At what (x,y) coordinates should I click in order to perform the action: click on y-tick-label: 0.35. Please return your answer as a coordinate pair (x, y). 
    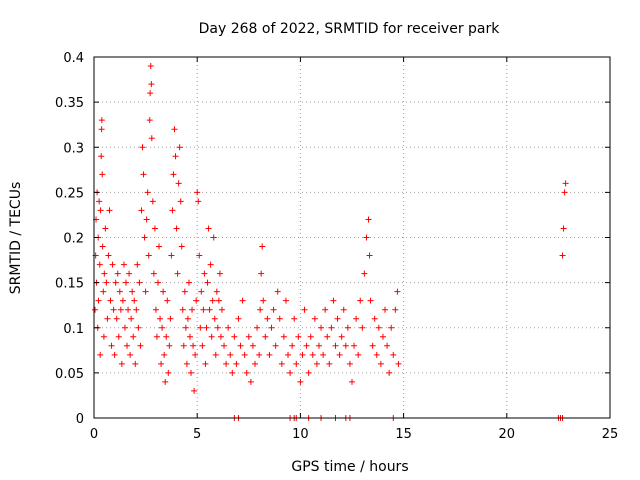
    Looking at the image, I should click on (69, 103).